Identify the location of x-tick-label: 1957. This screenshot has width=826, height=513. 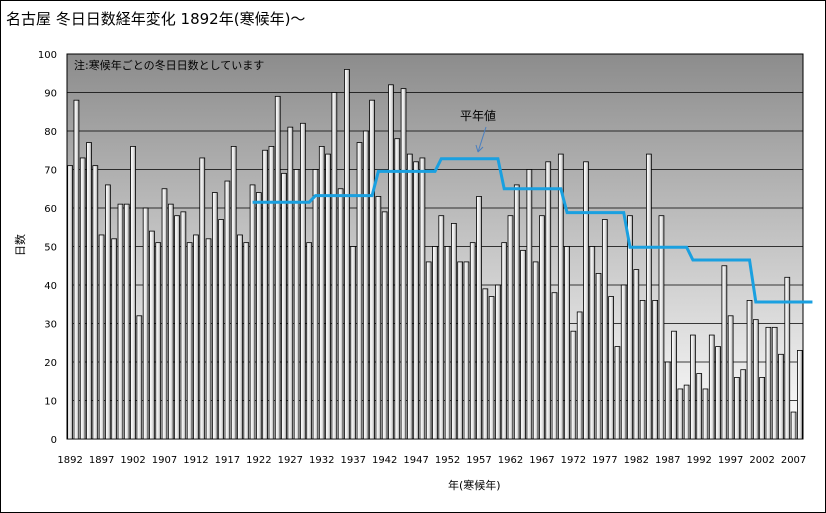
(478, 460).